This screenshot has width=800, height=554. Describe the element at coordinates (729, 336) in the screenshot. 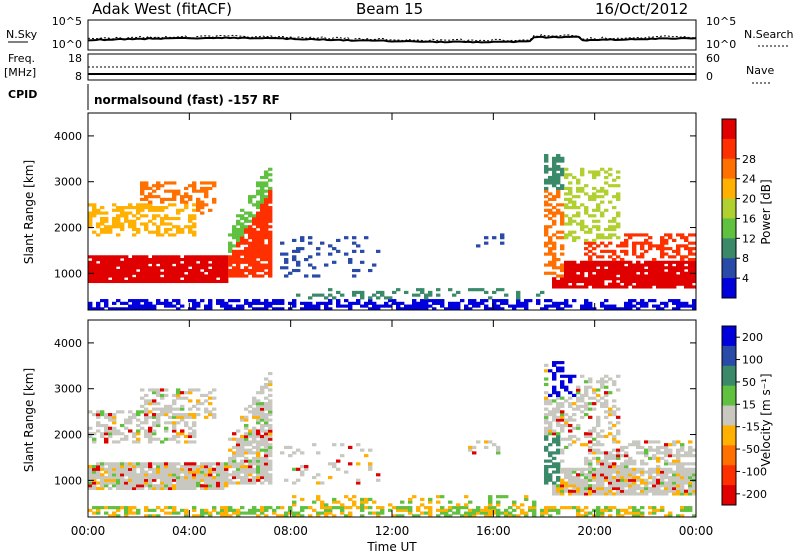

I see `colorbar-segment` at that location.